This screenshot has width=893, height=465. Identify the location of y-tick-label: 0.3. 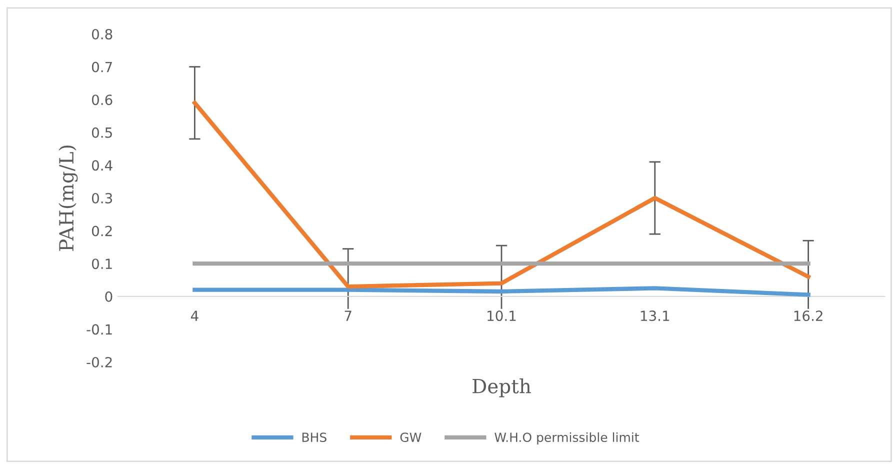
(102, 198).